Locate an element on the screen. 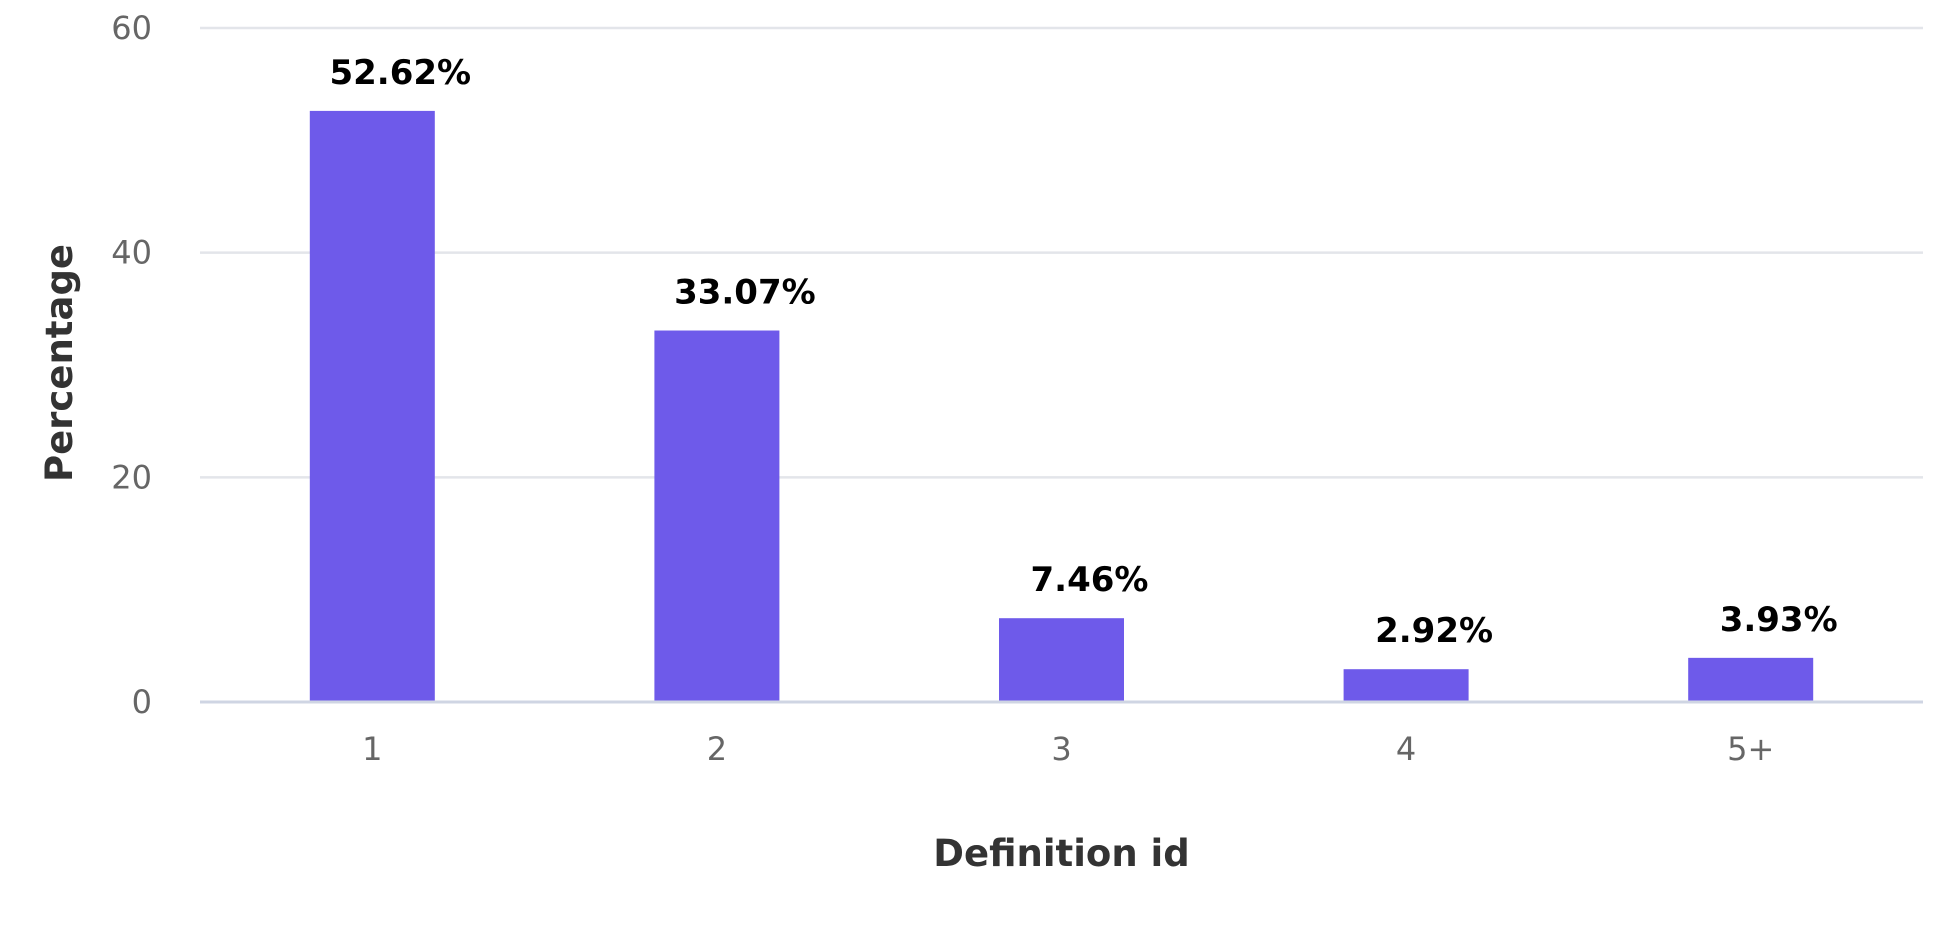 The image size is (1953, 938). x-tick-label: 1 is located at coordinates (372, 749).